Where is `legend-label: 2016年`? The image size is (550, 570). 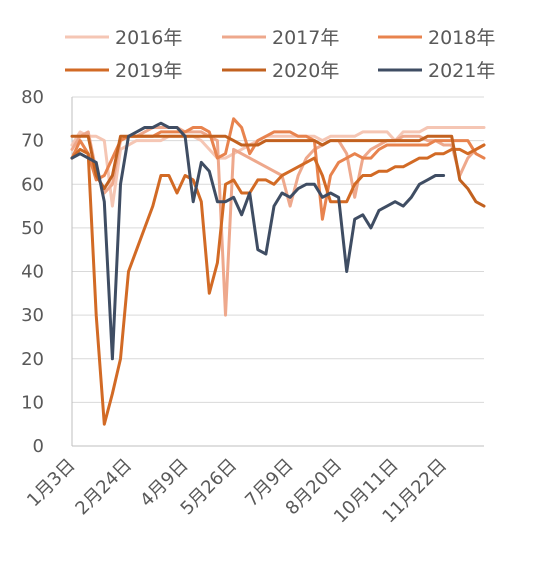
legend-label: 2016年 is located at coordinates (148, 38).